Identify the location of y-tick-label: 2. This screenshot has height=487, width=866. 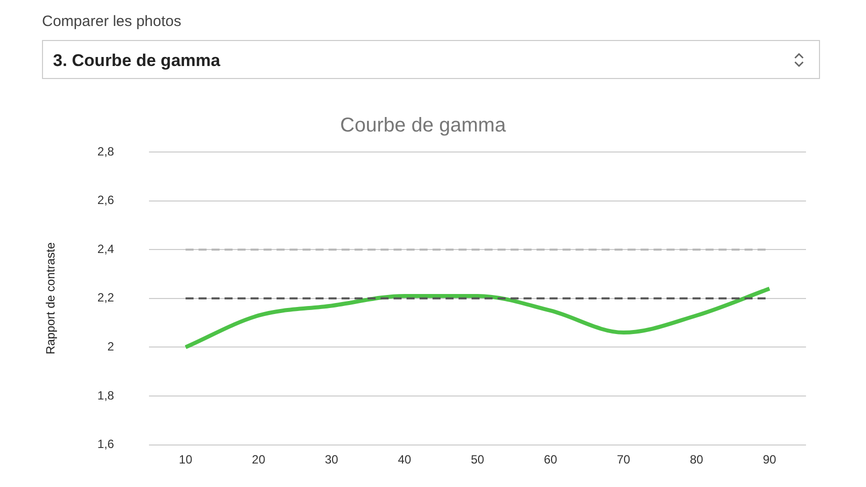
(110, 347).